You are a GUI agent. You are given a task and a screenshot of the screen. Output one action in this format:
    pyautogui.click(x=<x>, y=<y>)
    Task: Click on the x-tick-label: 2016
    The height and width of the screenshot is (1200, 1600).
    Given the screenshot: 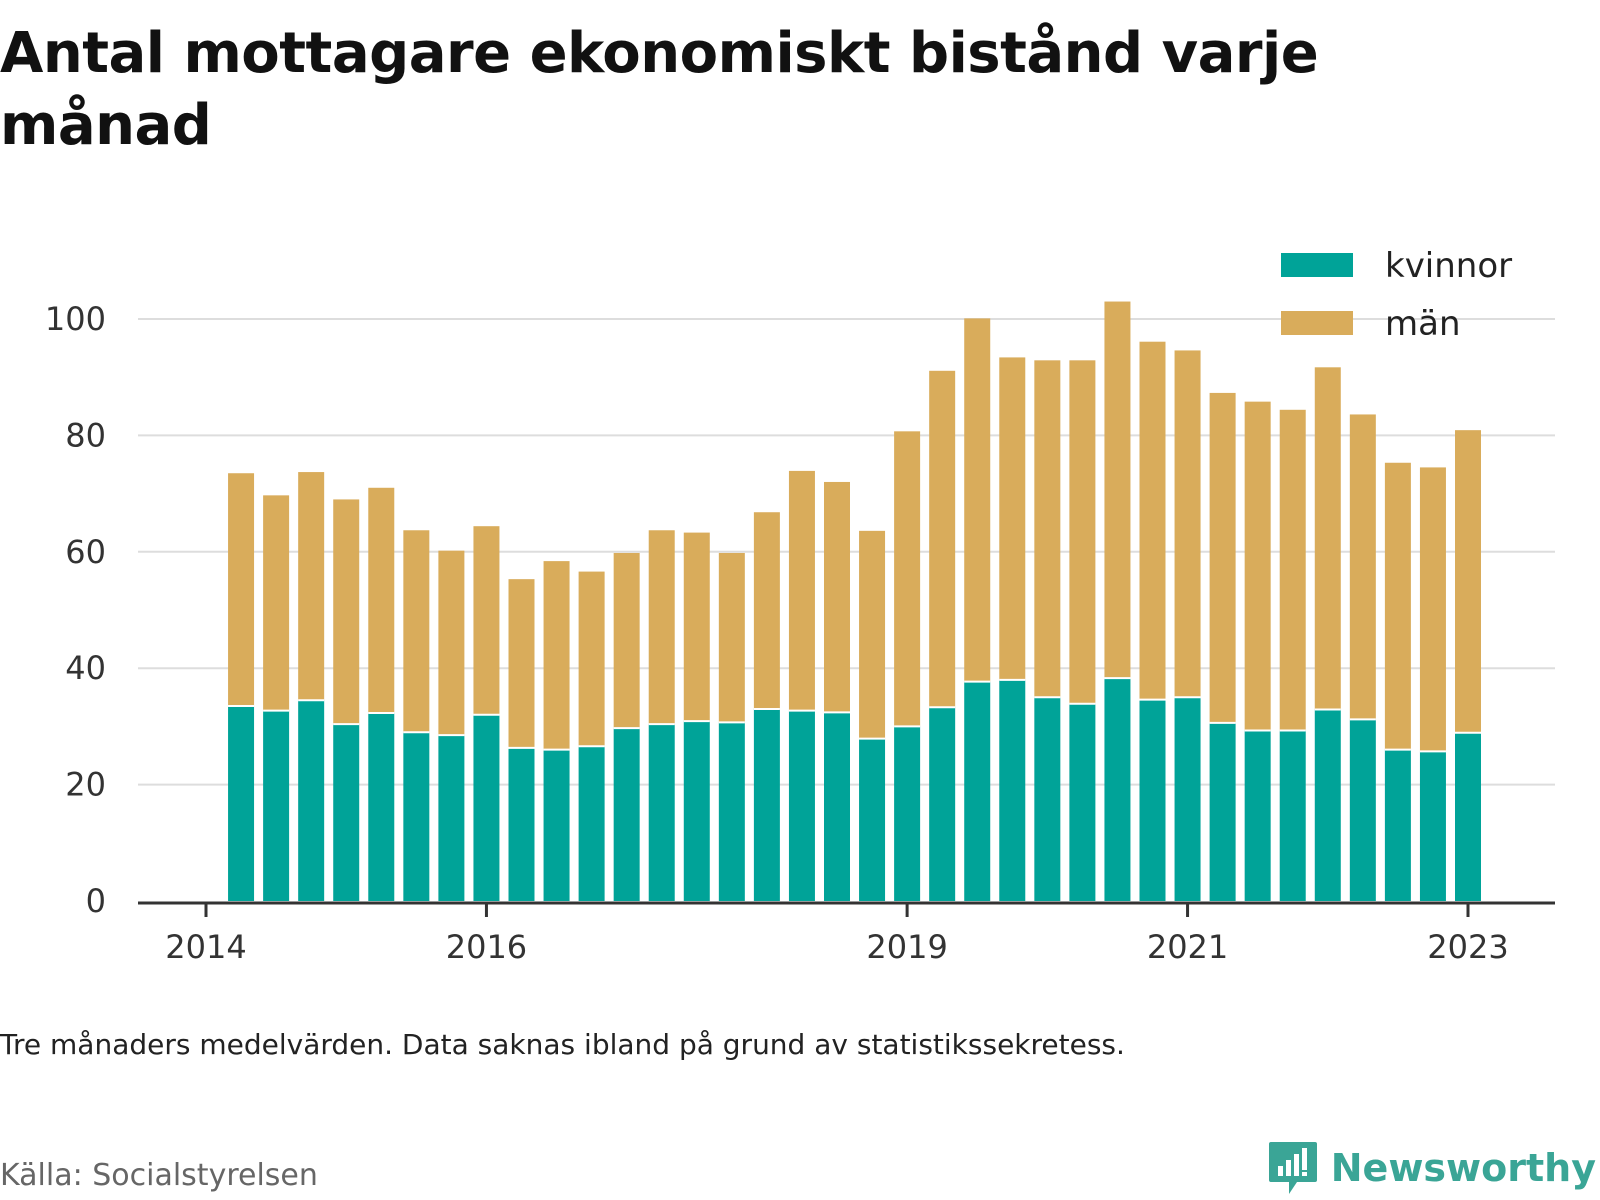 What is the action you would take?
    pyautogui.click(x=486, y=947)
    